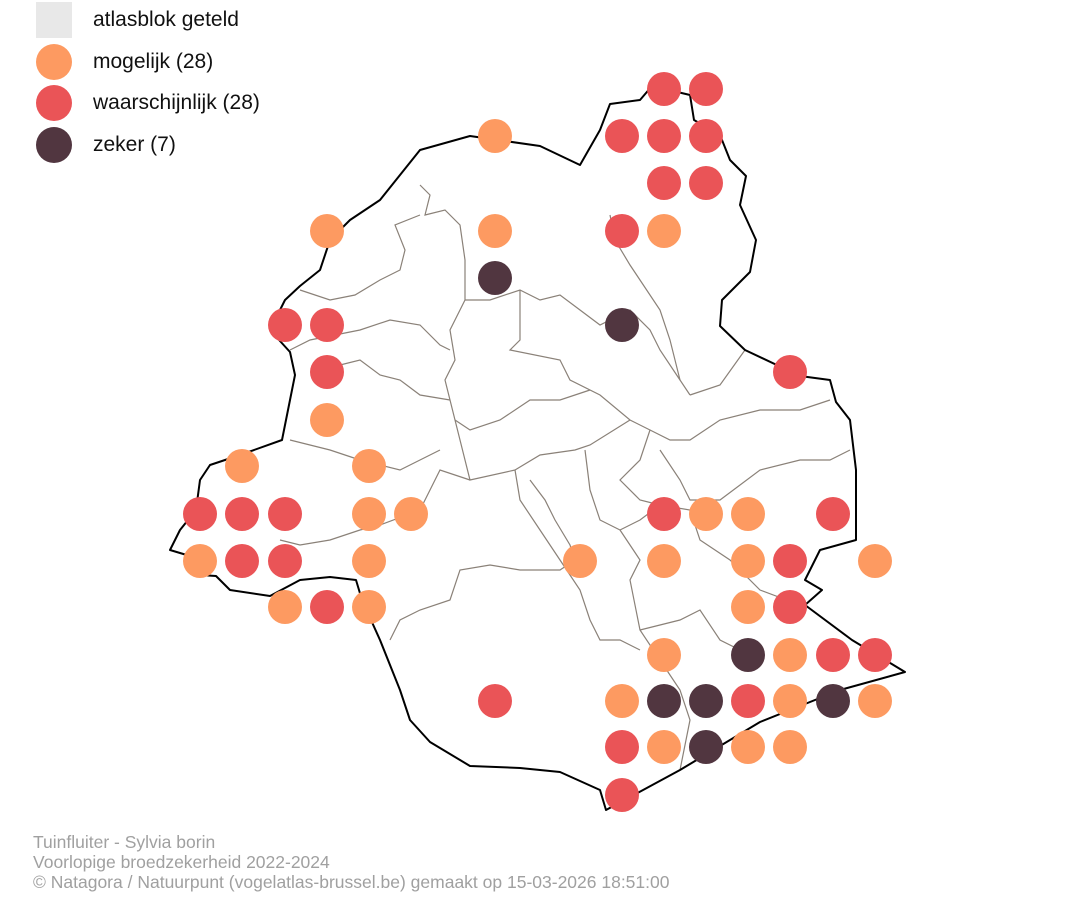 This screenshot has width=1074, height=900. What do you see at coordinates (54, 145) in the screenshot?
I see `dark-circle-icon` at bounding box center [54, 145].